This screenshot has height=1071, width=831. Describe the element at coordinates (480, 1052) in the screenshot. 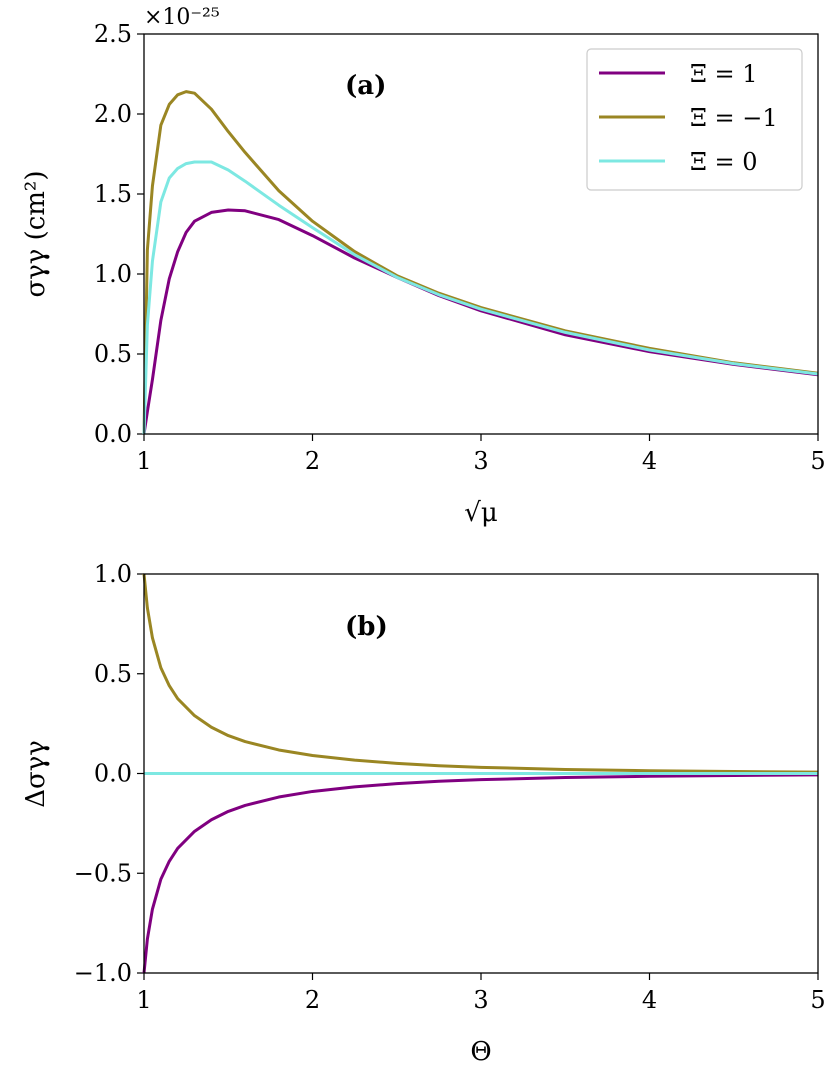

I see `panel-b-x-axis-label: Θ` at that location.